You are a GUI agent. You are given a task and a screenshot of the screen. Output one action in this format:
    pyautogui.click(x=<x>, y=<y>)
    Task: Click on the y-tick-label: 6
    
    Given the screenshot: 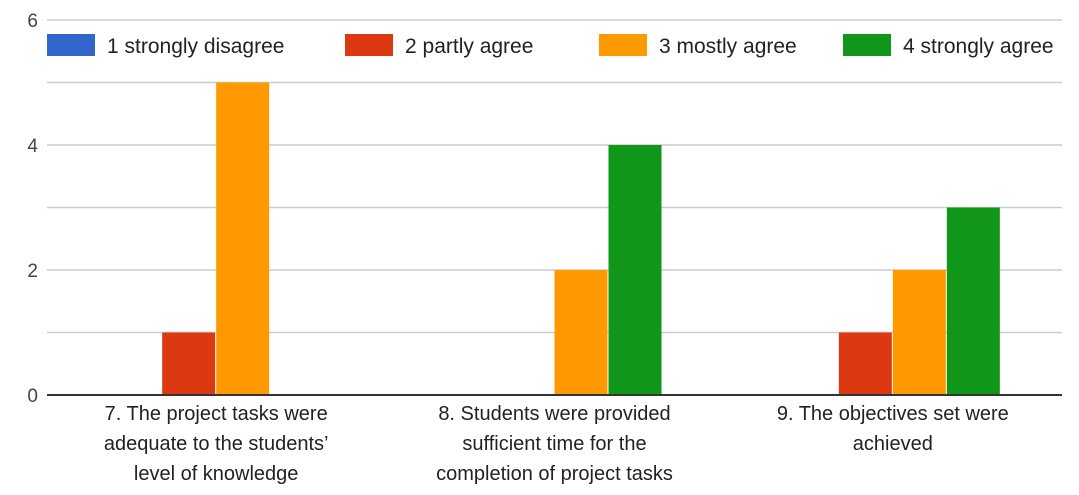 What is the action you would take?
    pyautogui.click(x=32, y=21)
    